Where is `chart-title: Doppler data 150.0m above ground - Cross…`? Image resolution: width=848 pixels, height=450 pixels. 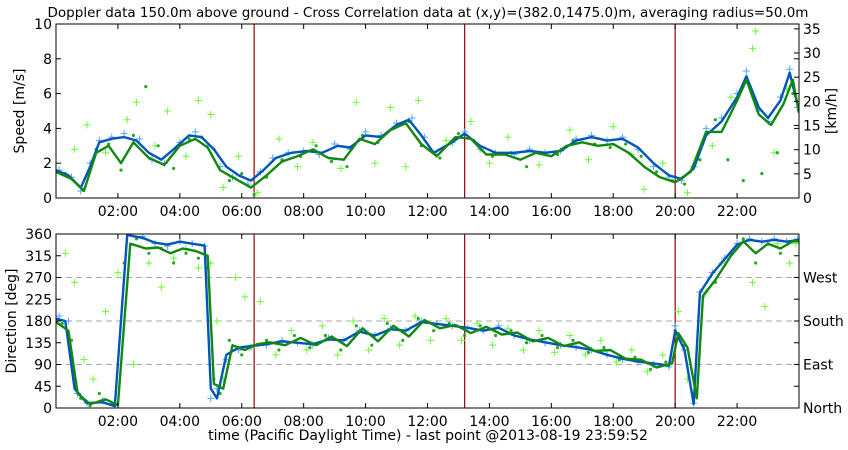
chart-title: Doppler data 150.0m above ground - Cross… is located at coordinates (428, 13).